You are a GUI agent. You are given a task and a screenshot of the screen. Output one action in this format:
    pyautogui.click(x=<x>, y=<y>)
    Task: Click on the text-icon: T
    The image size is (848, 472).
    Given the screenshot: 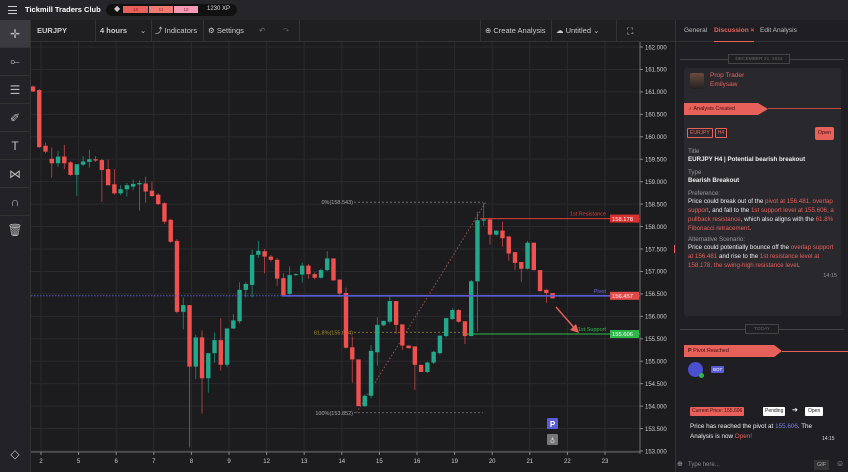 What is the action you would take?
    pyautogui.click(x=15, y=146)
    